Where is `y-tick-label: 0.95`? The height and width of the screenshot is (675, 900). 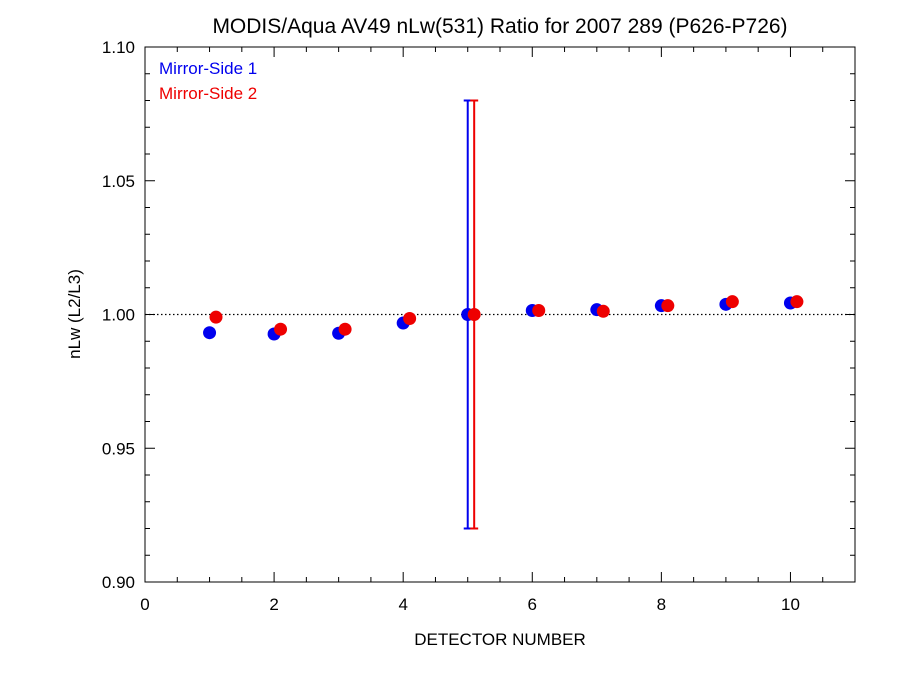
y-tick-label: 0.95 is located at coordinates (118, 448).